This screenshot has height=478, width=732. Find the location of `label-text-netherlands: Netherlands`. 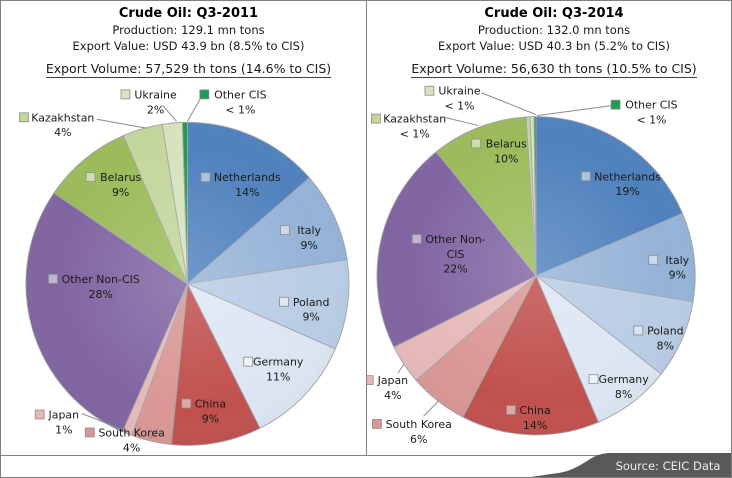

label-text-netherlands: Netherlands is located at coordinates (247, 177).